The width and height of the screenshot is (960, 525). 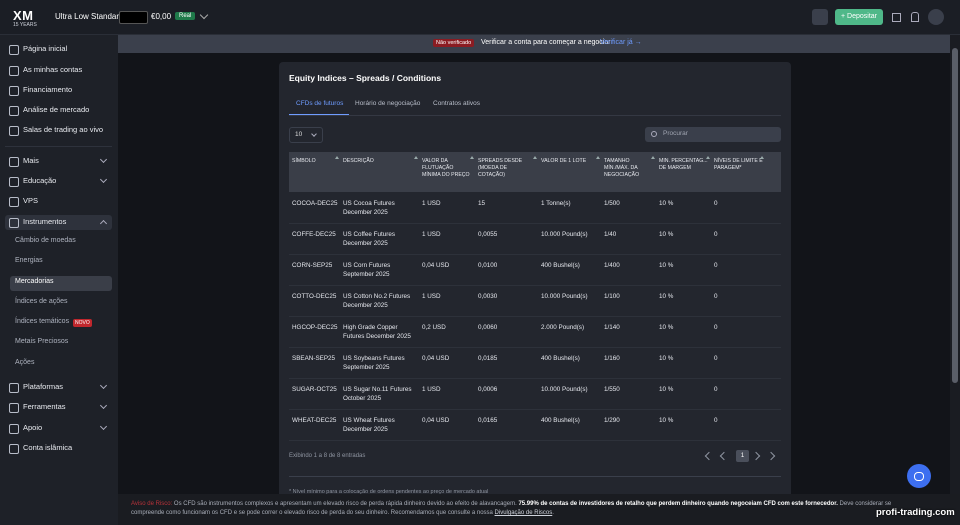 I want to click on table-cell: US Corn Futures September 2025, so click(x=367, y=270).